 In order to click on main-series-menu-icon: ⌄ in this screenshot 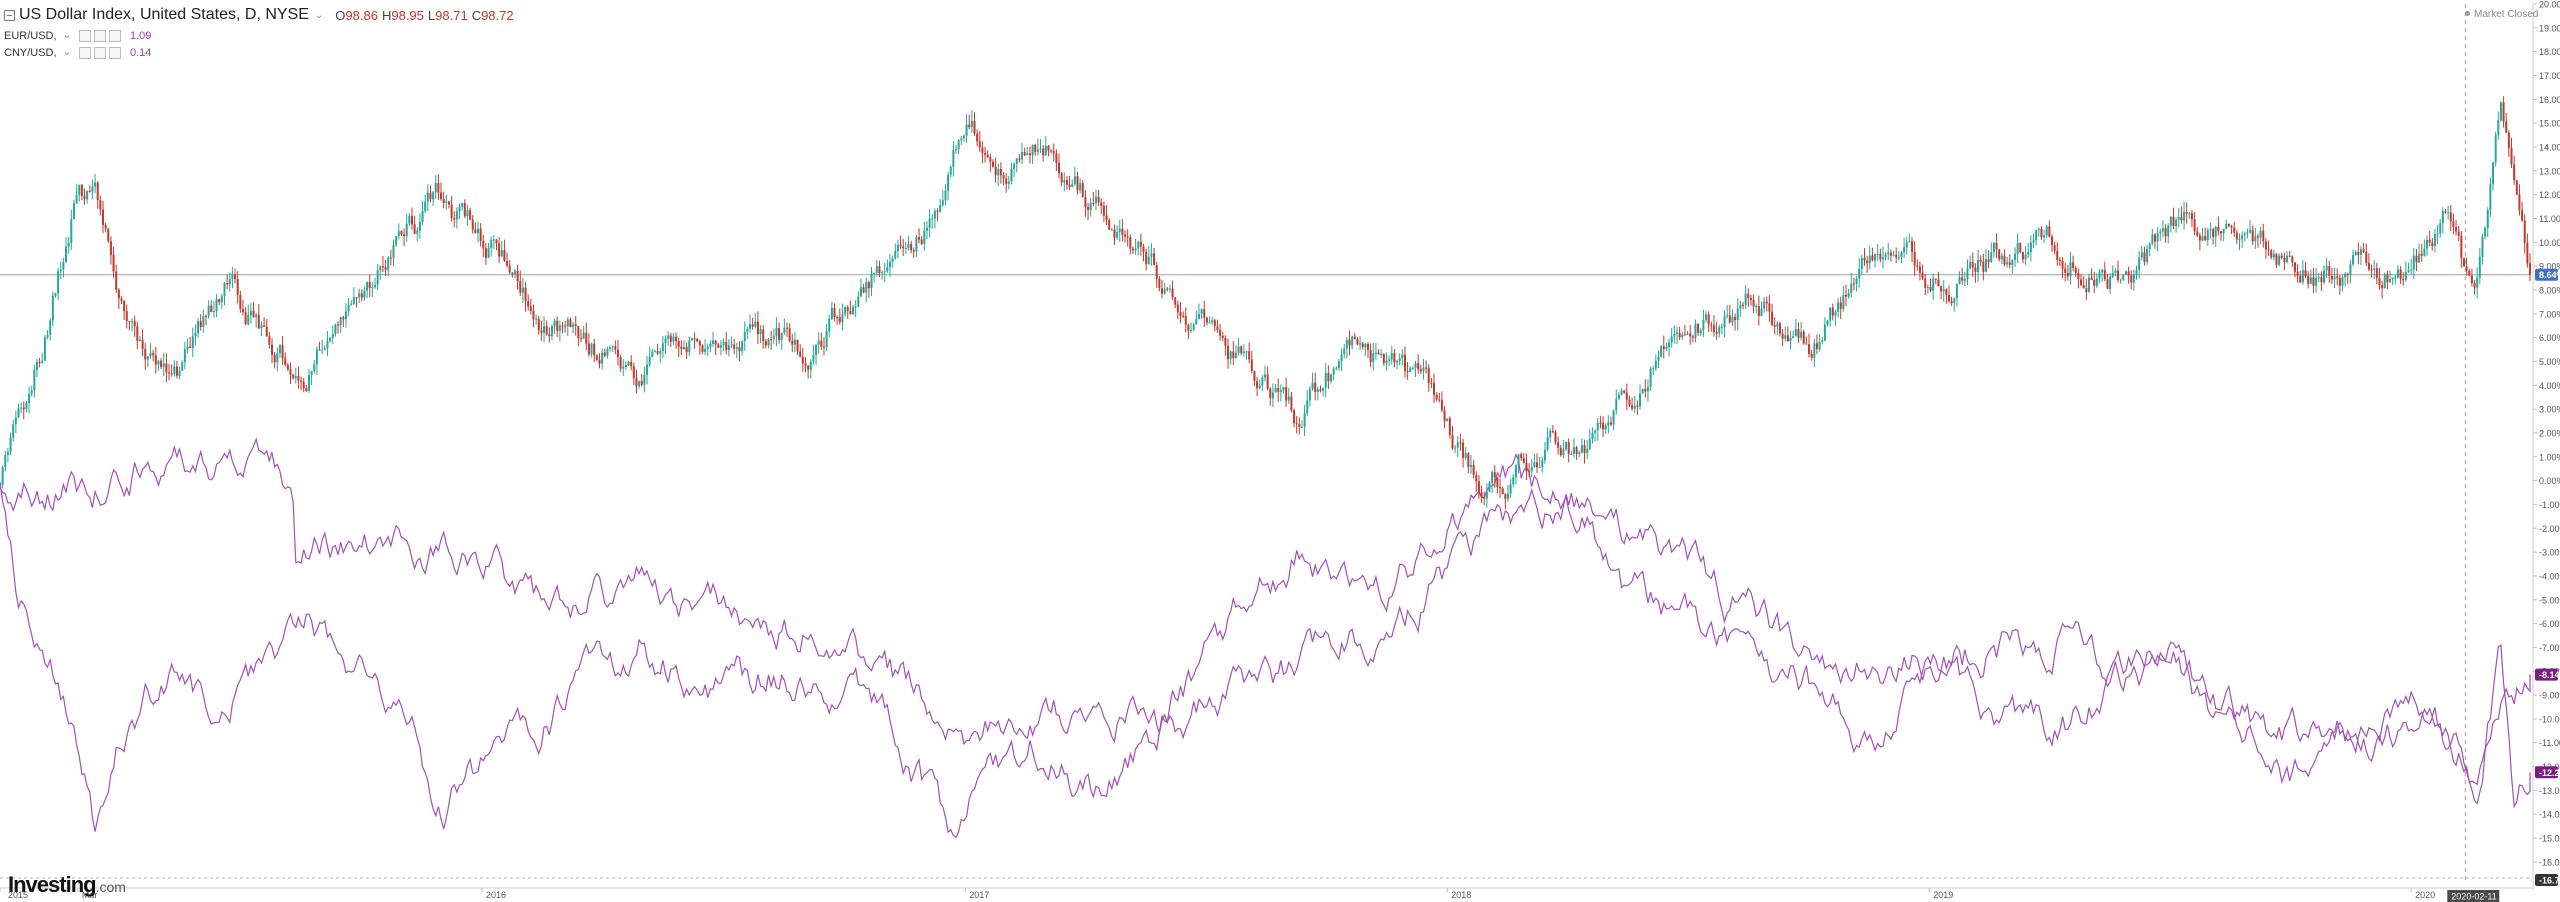, I will do `click(319, 15)`.